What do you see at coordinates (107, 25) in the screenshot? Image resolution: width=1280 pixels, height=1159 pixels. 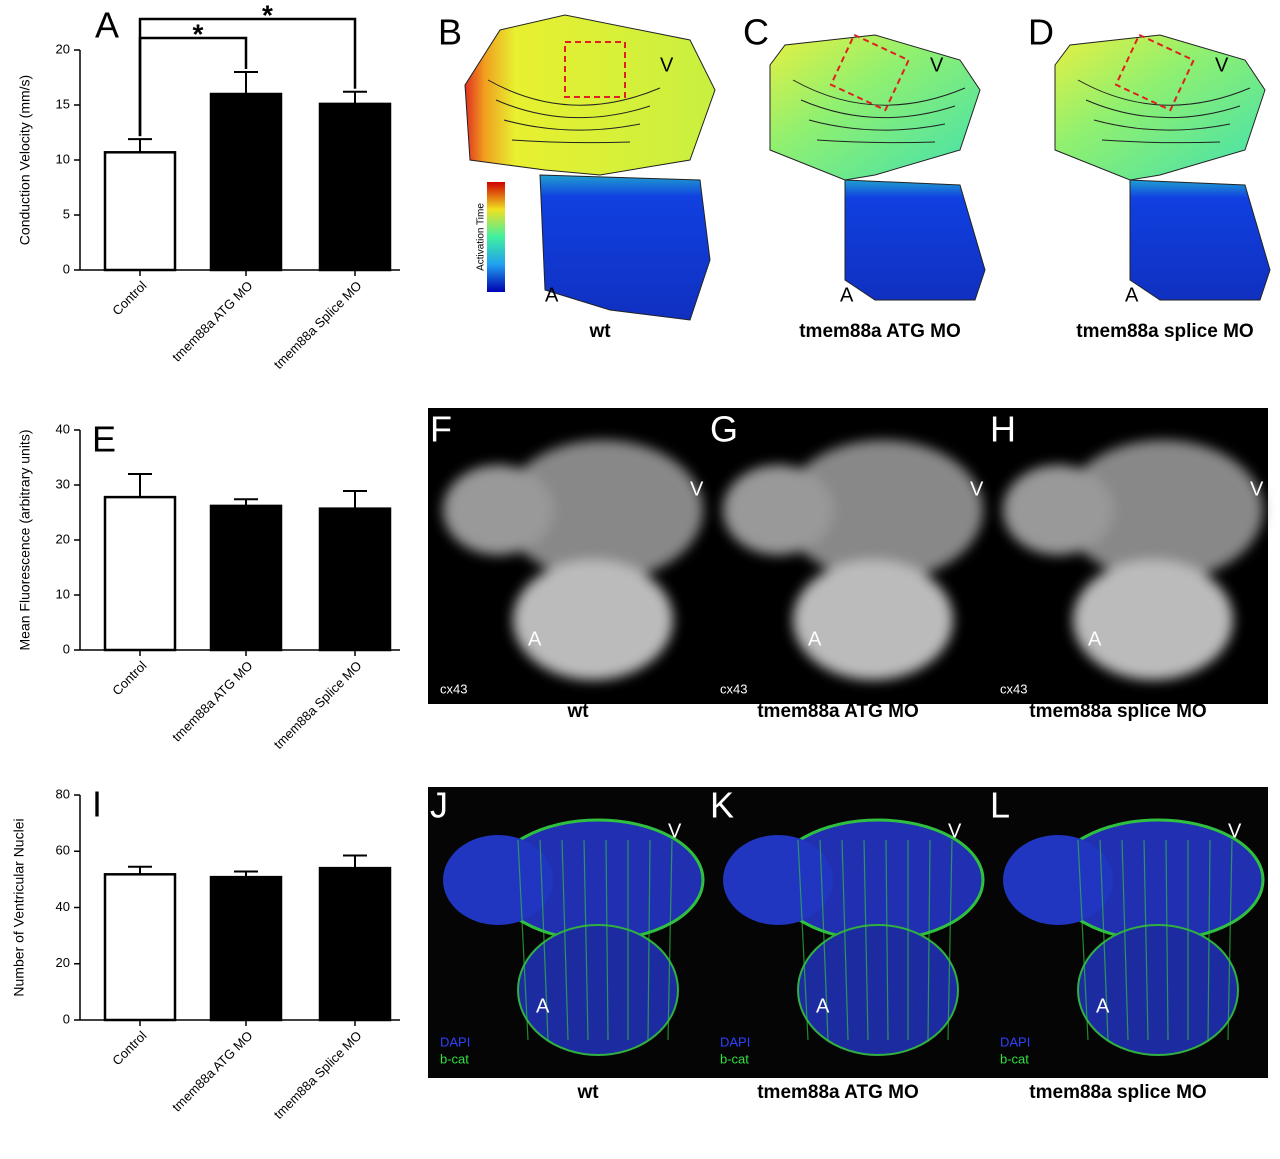 I see `panel-letter: A` at bounding box center [107, 25].